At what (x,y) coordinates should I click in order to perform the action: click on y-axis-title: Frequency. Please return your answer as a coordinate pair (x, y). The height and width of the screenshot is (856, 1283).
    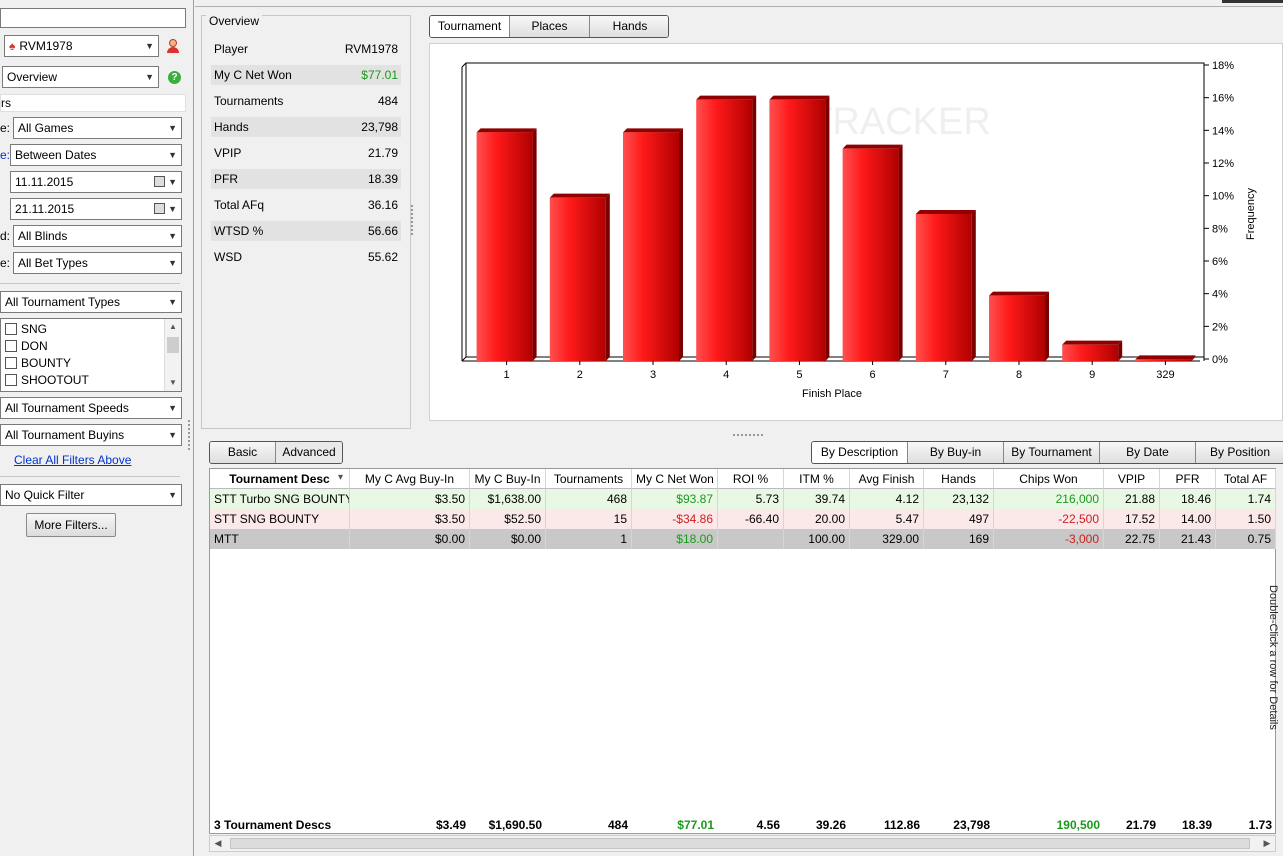
    Looking at the image, I should click on (1251, 214).